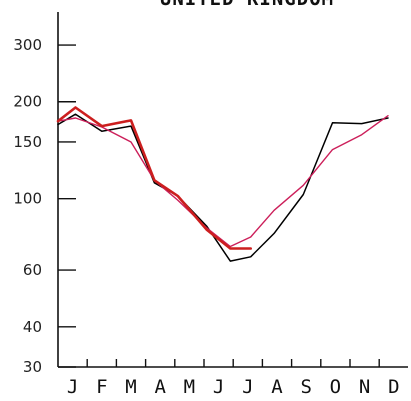 The image size is (411, 401). I want to click on x-tick-label: D, so click(393, 387).